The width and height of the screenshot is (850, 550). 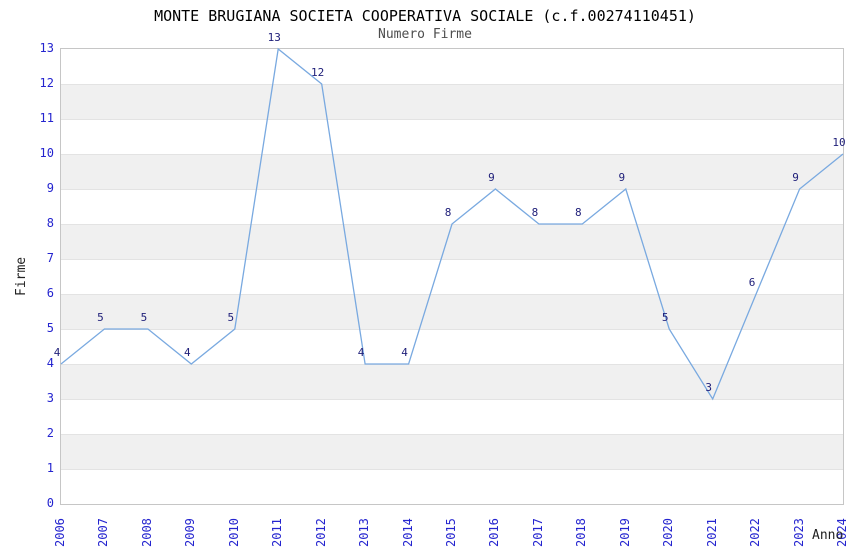 What do you see at coordinates (21, 276) in the screenshot?
I see `y-axis-title: Firme` at bounding box center [21, 276].